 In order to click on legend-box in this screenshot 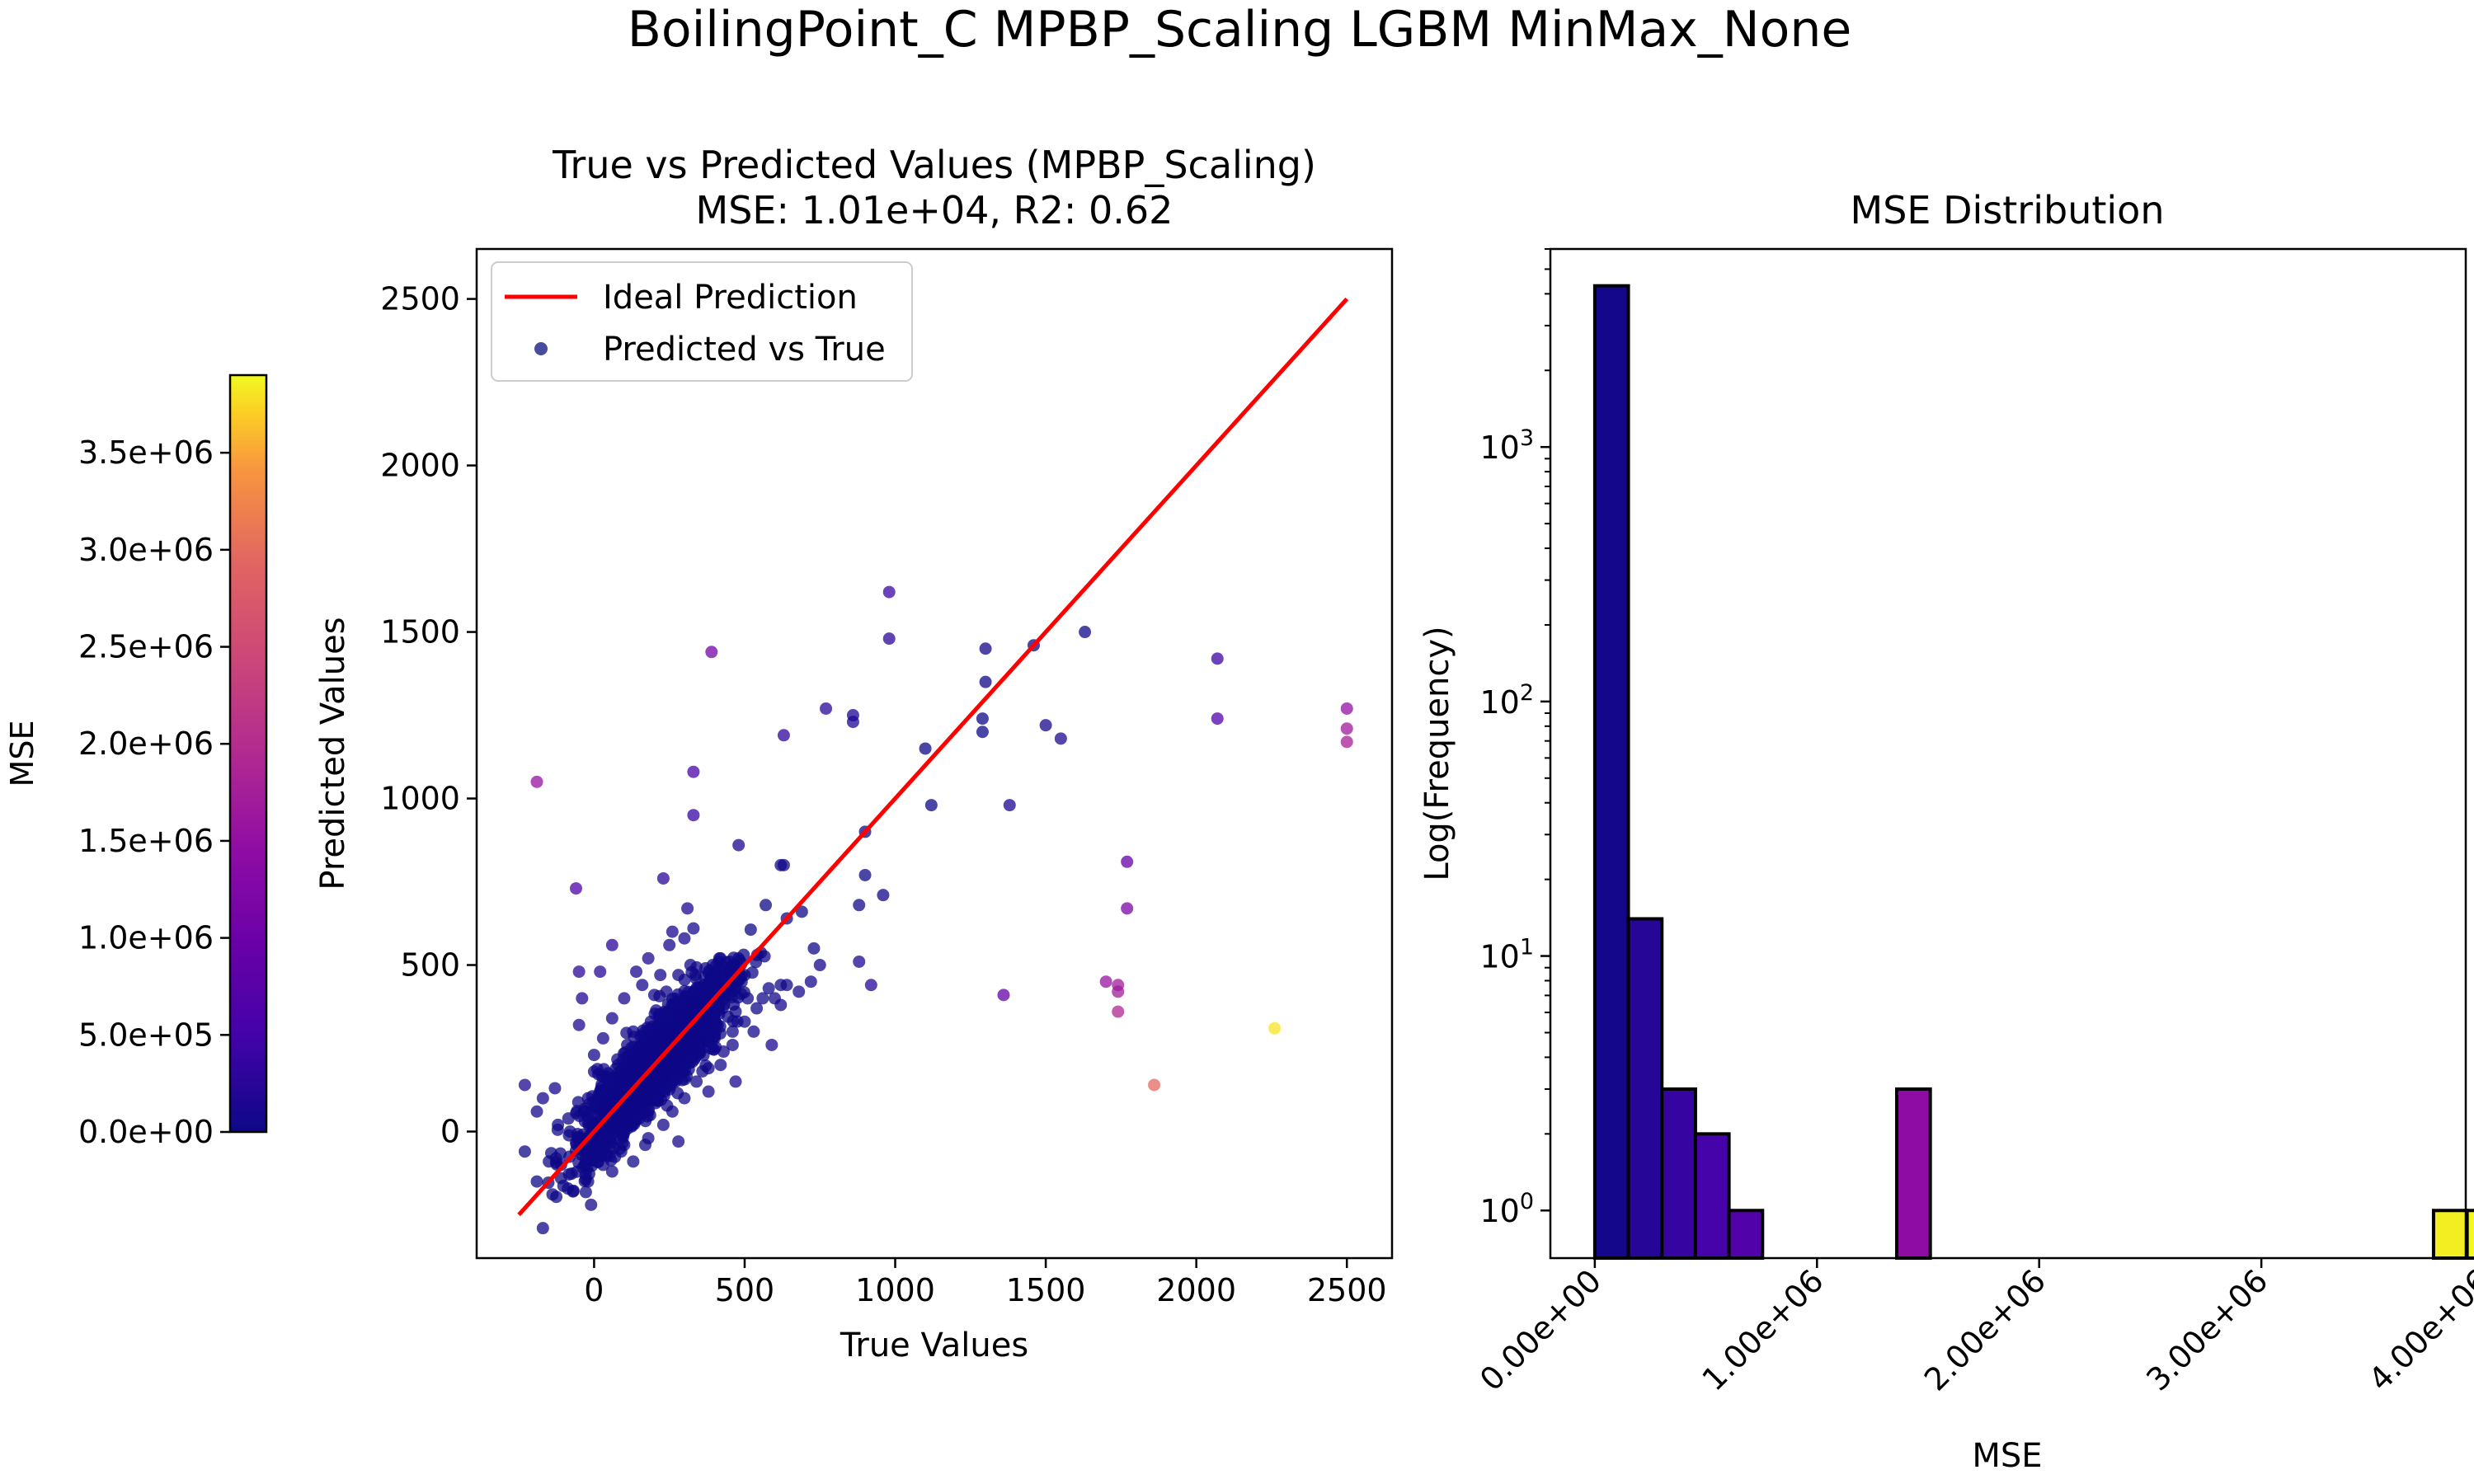, I will do `click(702, 321)`.